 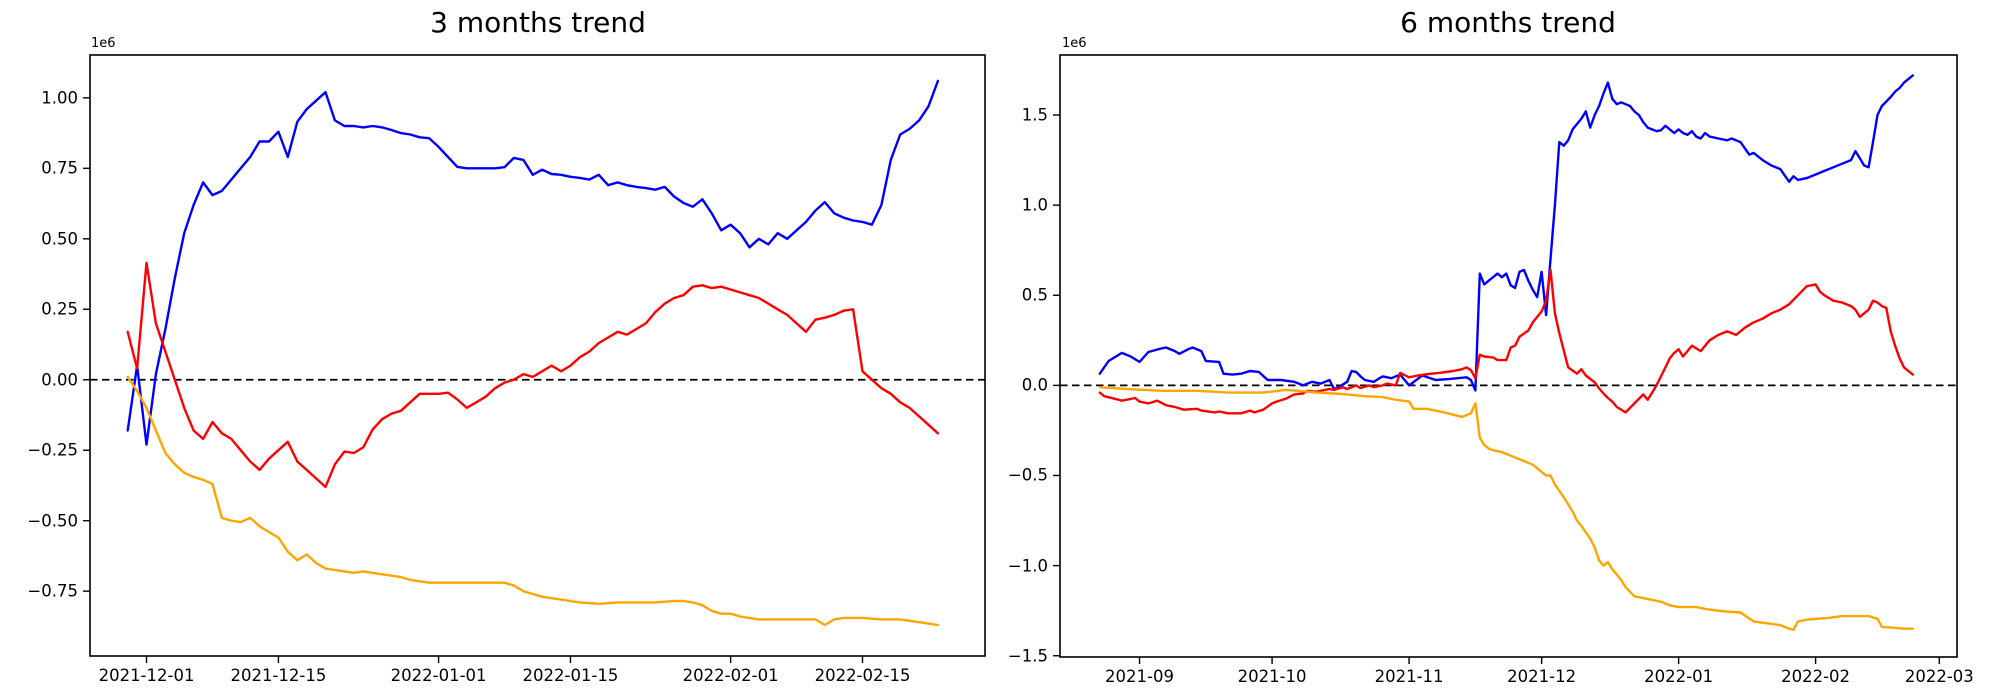 I want to click on x-tick-label: 2021-12, so click(x=1542, y=676).